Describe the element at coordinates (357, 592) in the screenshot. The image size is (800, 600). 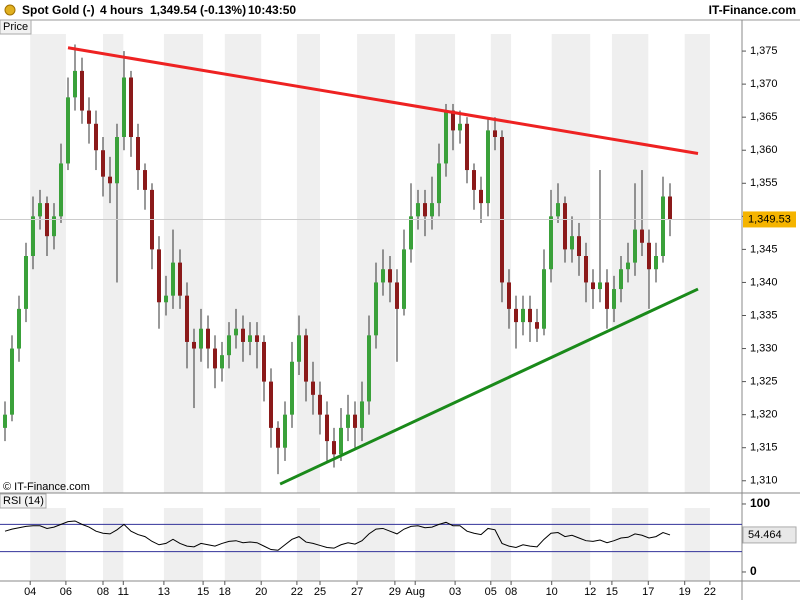
I see `x-tick-label: 27` at that location.